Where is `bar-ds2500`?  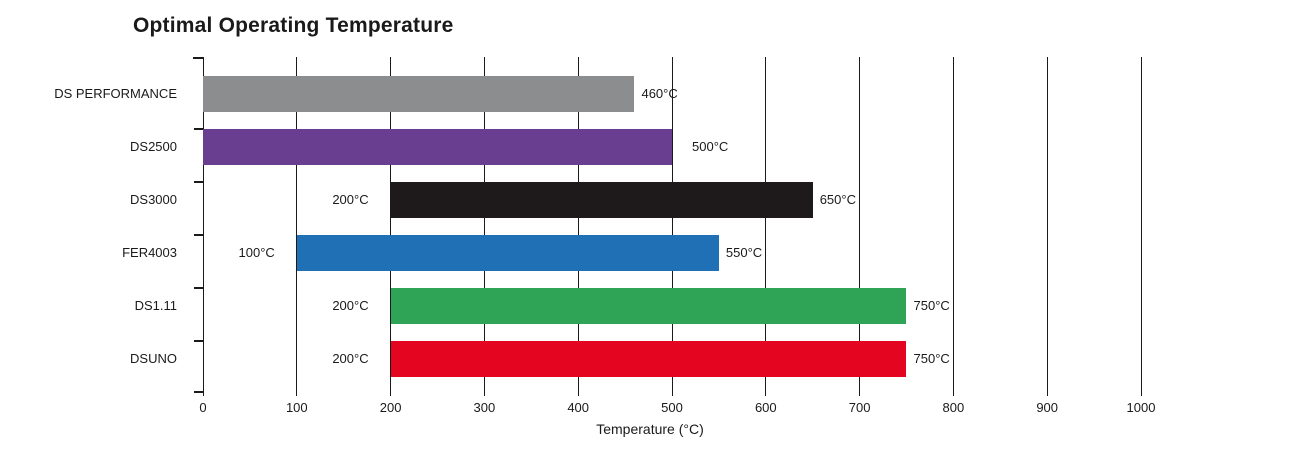 bar-ds2500 is located at coordinates (437, 147).